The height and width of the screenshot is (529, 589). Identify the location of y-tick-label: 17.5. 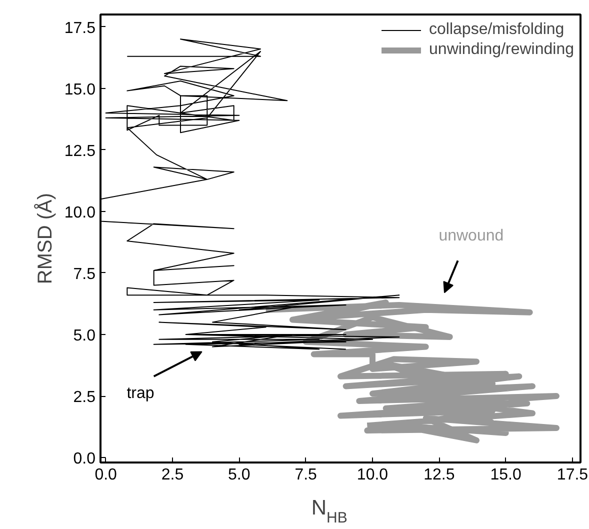
(80, 28).